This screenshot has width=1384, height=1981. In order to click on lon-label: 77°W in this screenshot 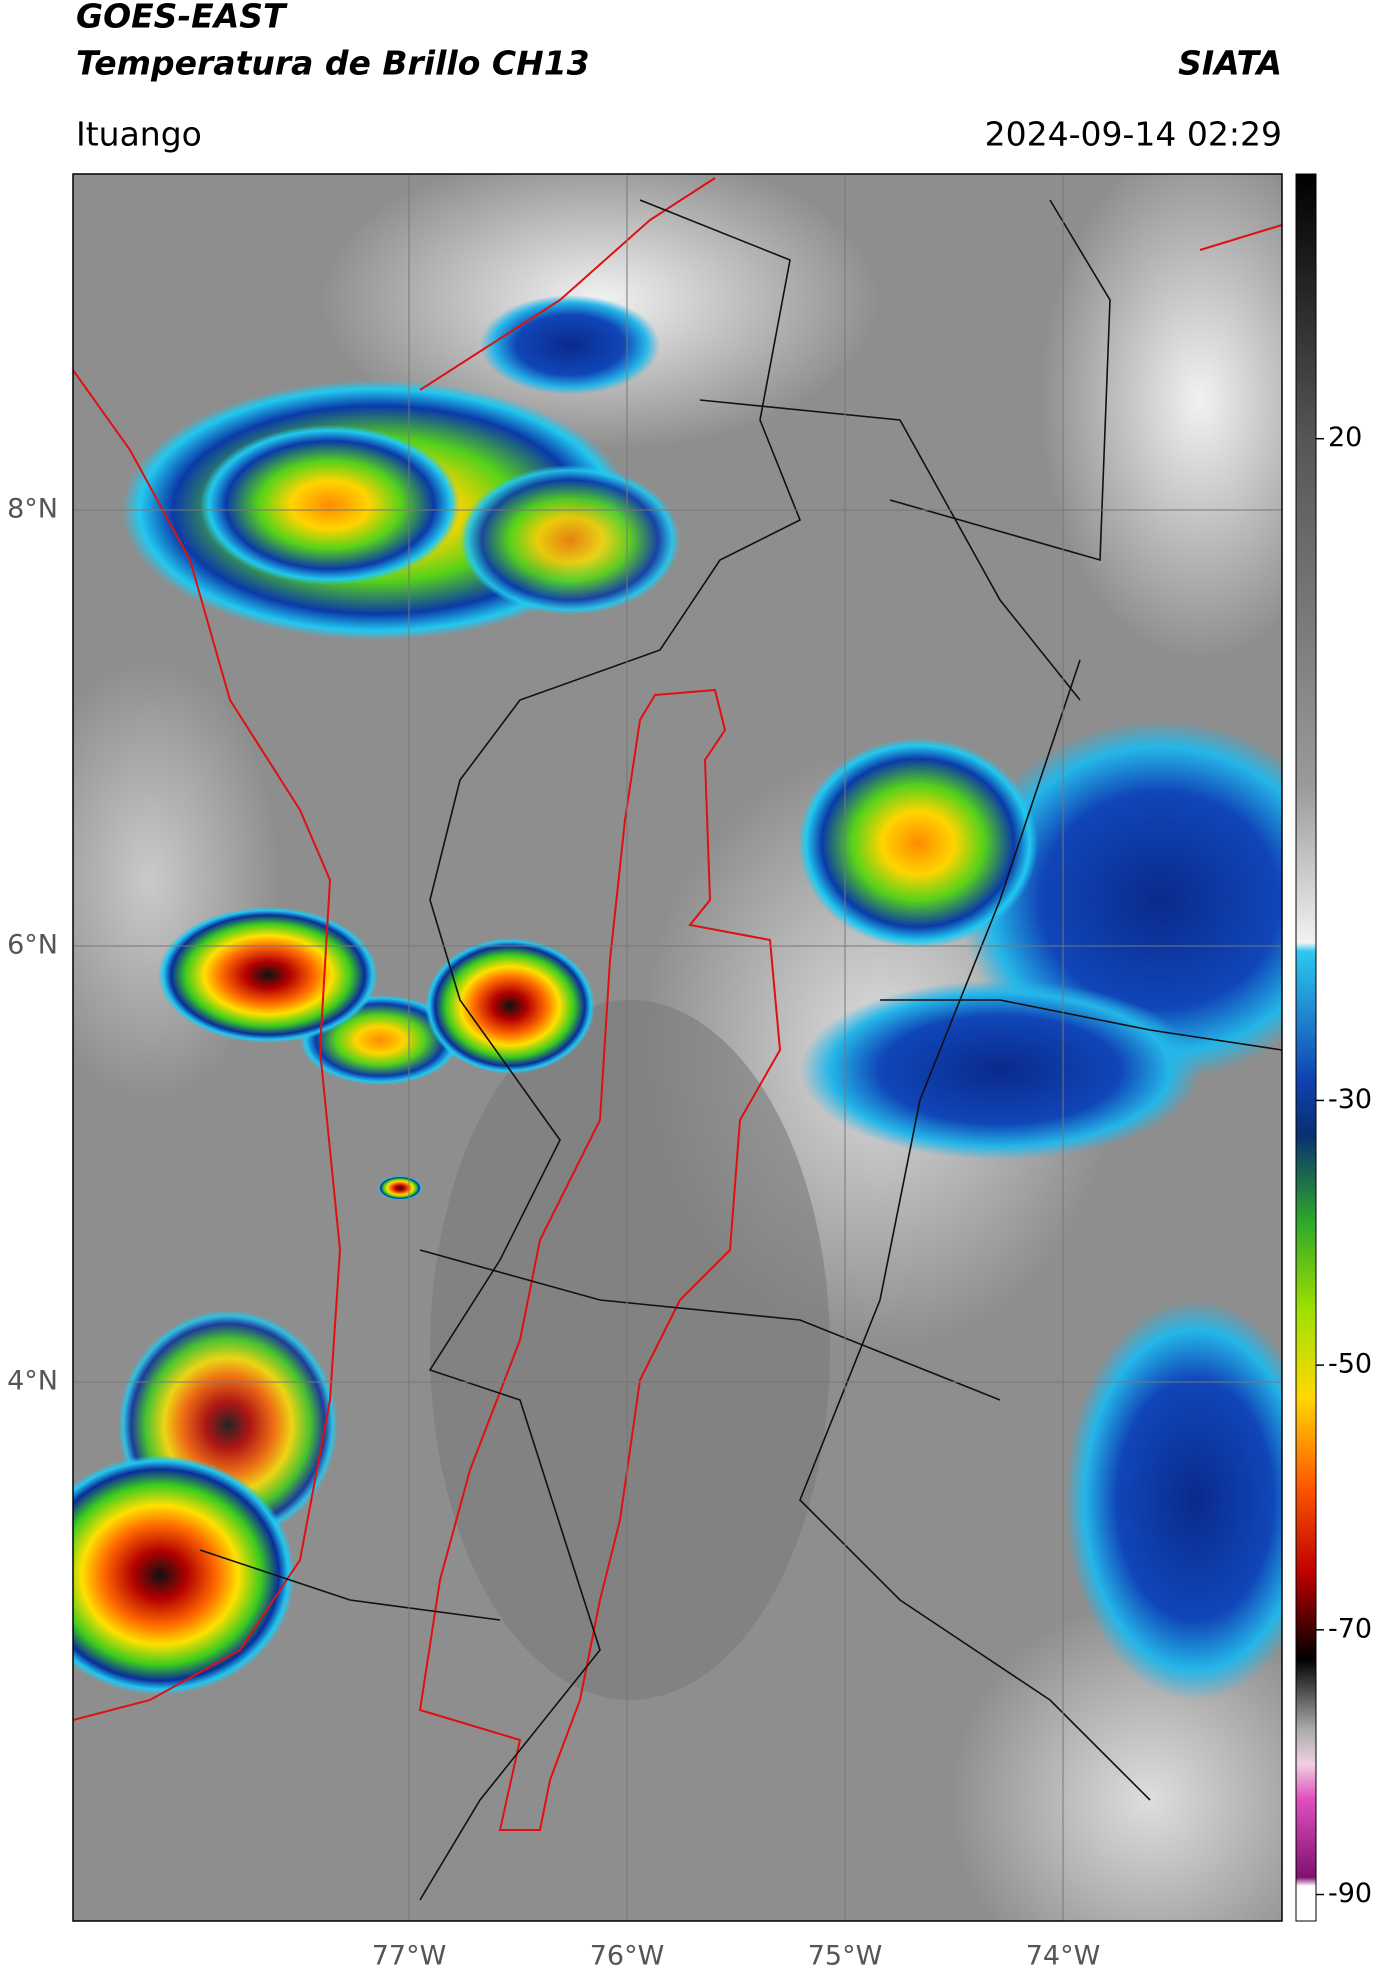, I will do `click(409, 1956)`.